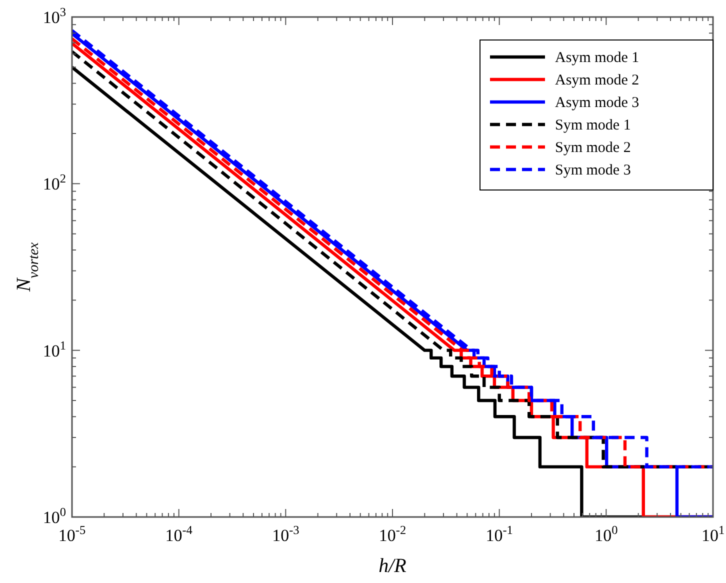 Image resolution: width=726 pixels, height=583 pixels. What do you see at coordinates (597, 103) in the screenshot?
I see `legend-label: Asym mode 3` at bounding box center [597, 103].